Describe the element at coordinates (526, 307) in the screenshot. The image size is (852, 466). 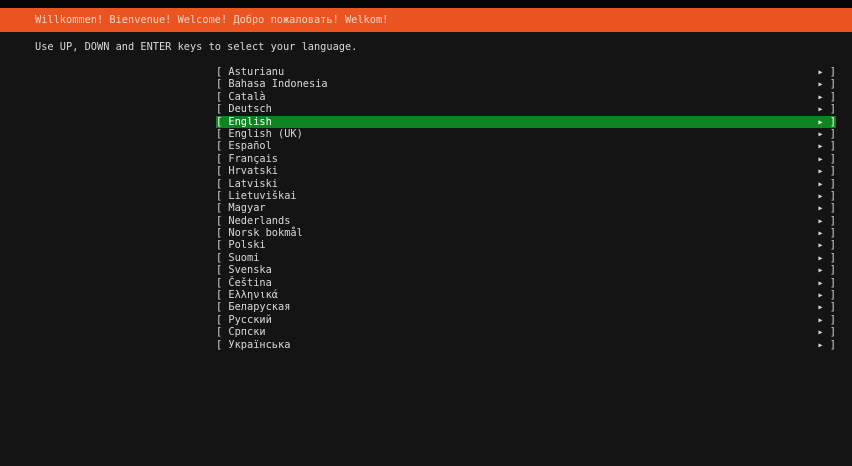
I see `language-option: [ Беларуская ▸ ]` at that location.